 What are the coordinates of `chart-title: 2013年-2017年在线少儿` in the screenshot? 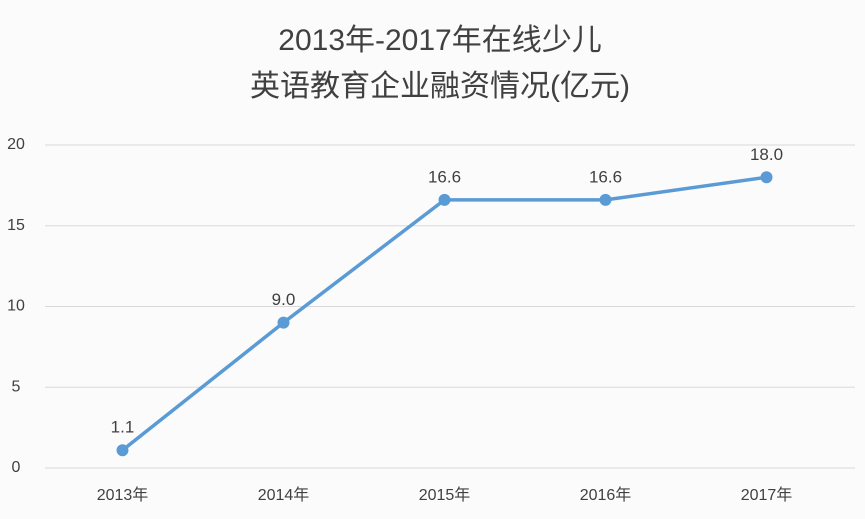 It's located at (439, 40).